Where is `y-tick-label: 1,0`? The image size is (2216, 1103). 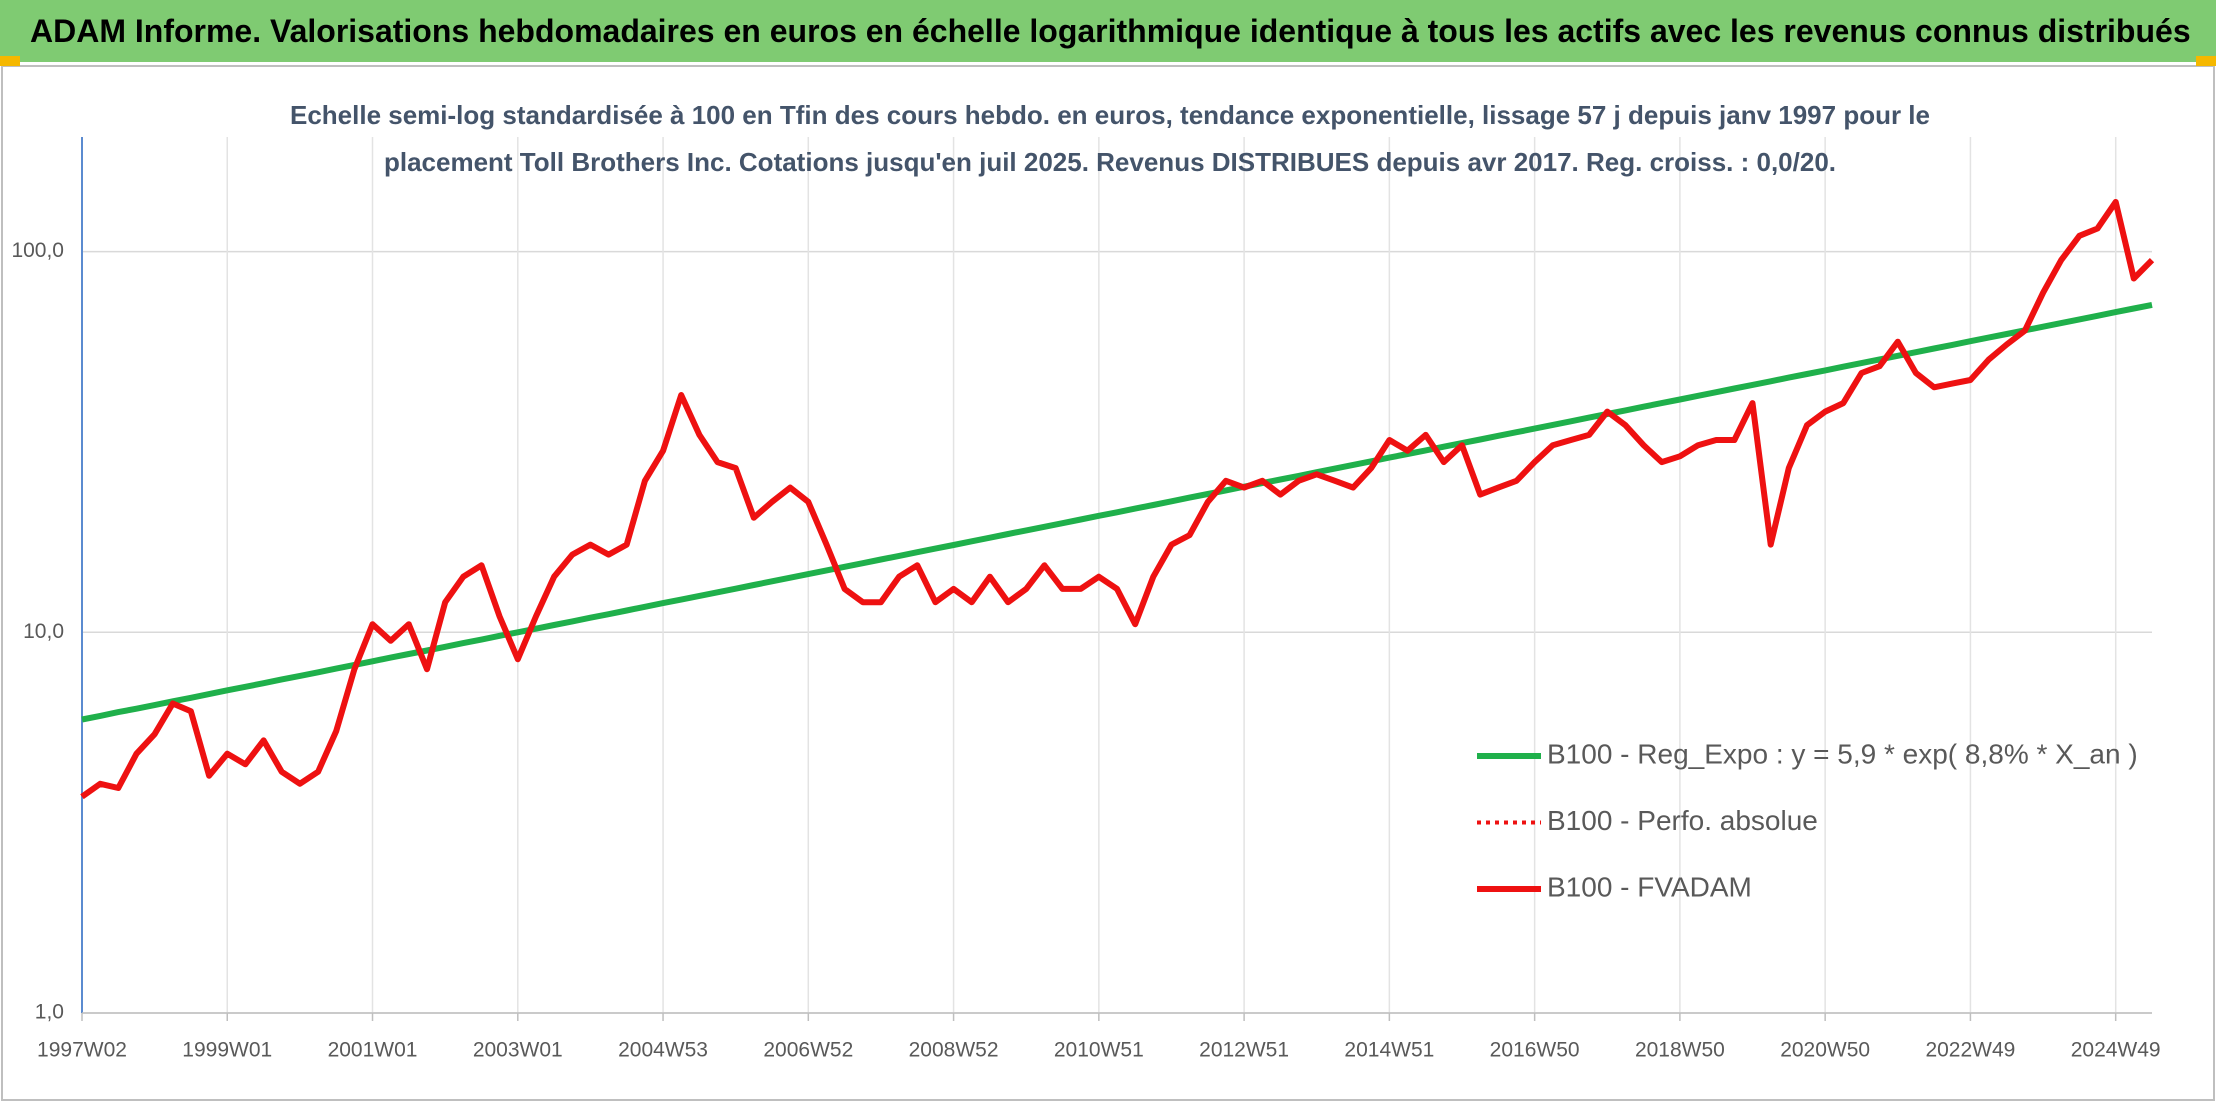
y-tick-label: 1,0 is located at coordinates (49, 1012).